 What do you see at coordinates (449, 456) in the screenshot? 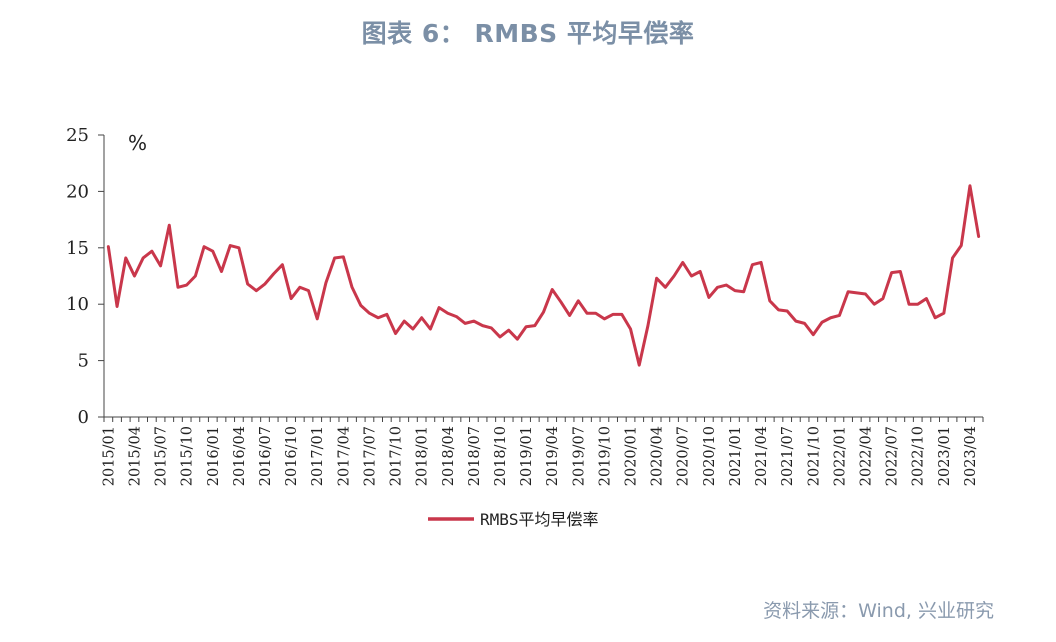
I see `x-tick-label: 2018/04` at bounding box center [449, 456].